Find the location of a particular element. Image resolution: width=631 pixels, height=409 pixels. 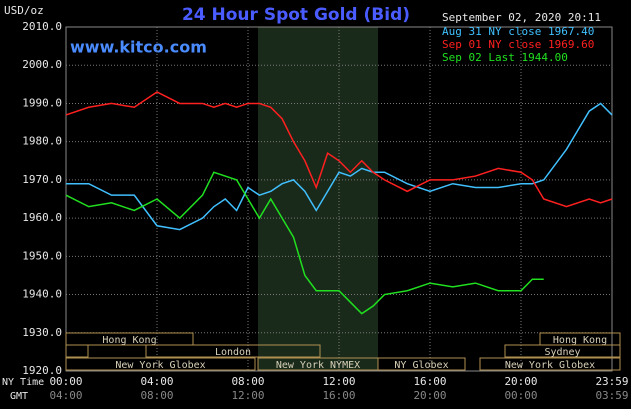

y-tick-label: 1960.0 is located at coordinates (42, 217).